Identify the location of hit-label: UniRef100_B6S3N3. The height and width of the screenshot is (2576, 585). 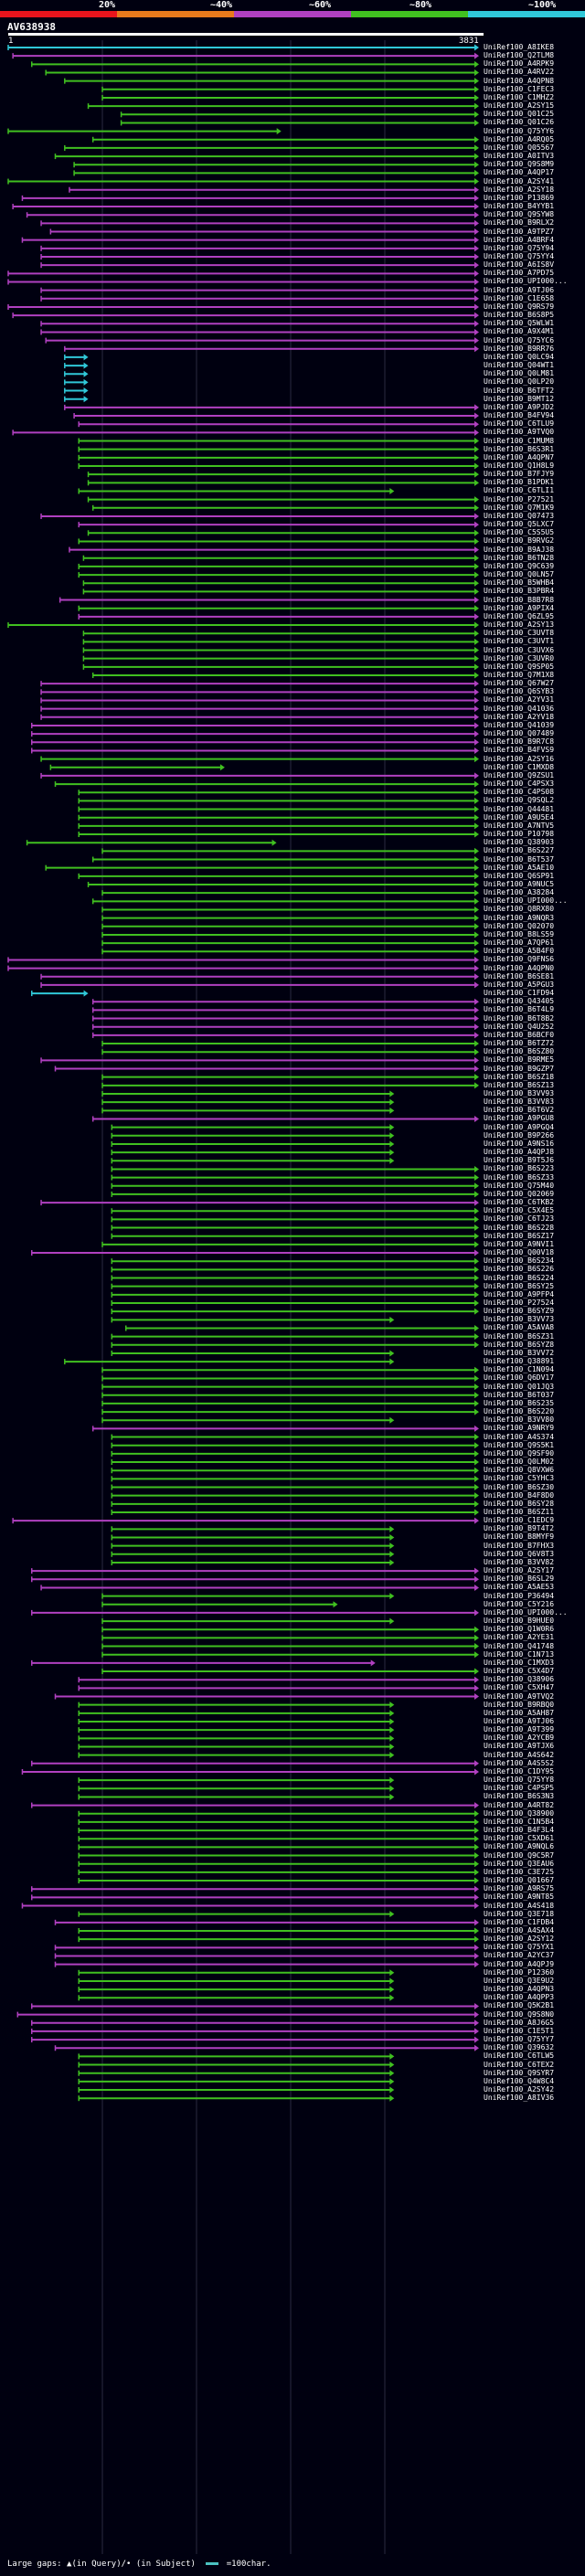
(519, 1796).